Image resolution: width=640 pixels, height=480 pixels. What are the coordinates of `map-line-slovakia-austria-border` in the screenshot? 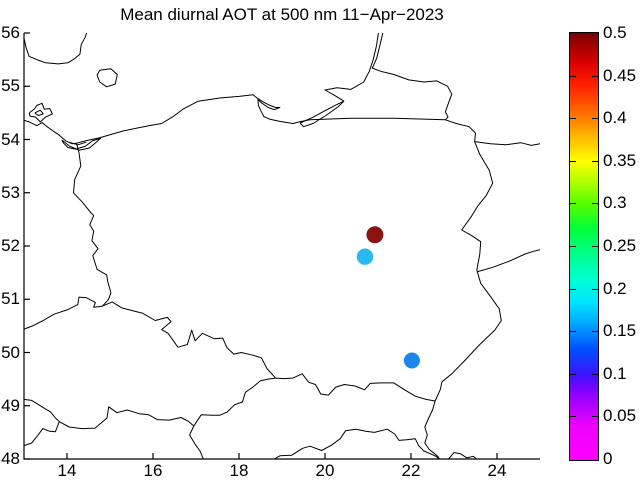 It's located at (196, 442).